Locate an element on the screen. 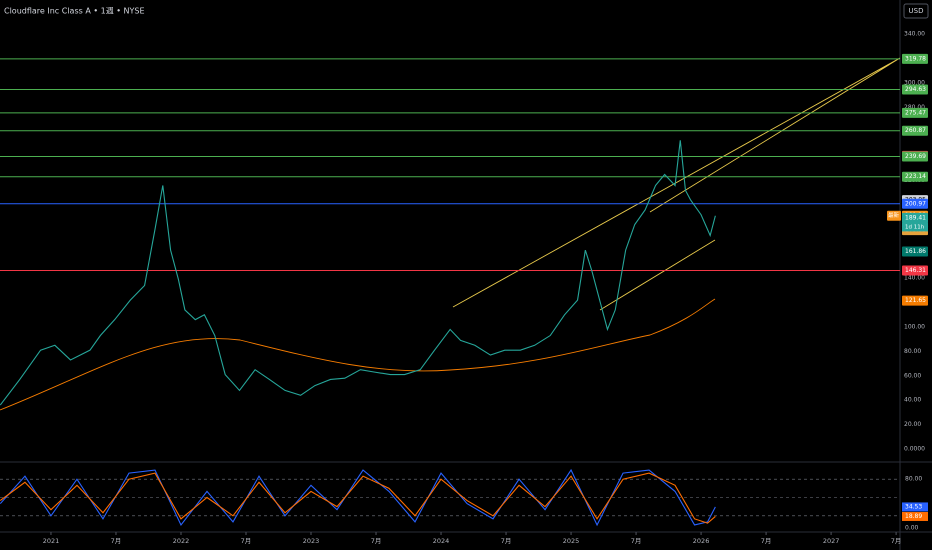  osc-badge-label: 34.53 is located at coordinates (913, 506).